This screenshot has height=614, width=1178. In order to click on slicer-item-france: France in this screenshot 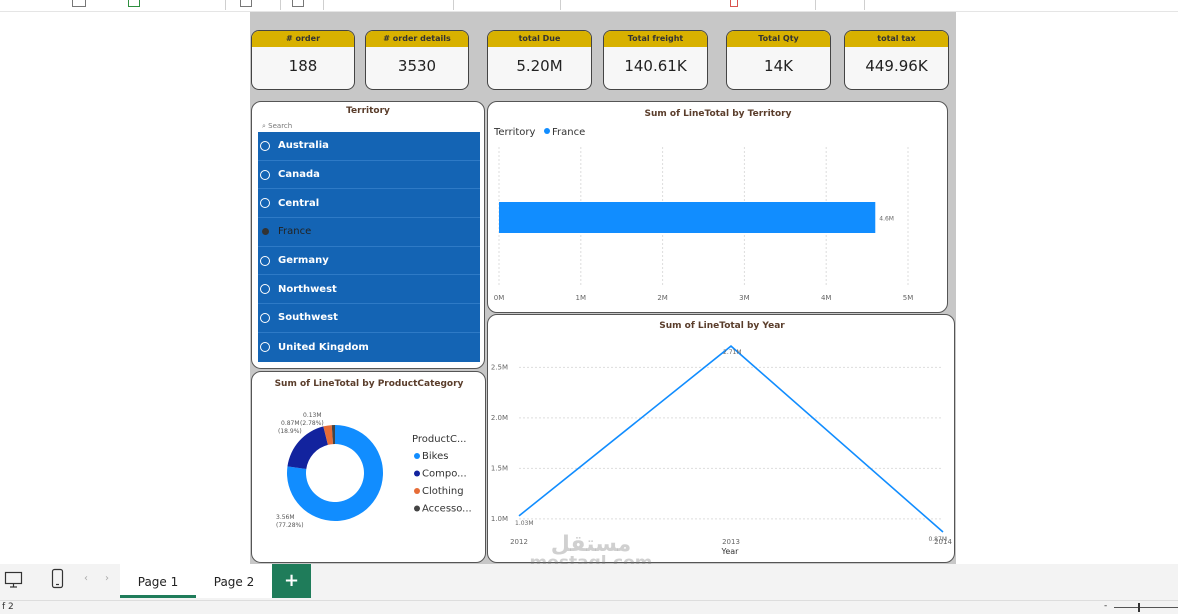, I will do `click(369, 232)`.